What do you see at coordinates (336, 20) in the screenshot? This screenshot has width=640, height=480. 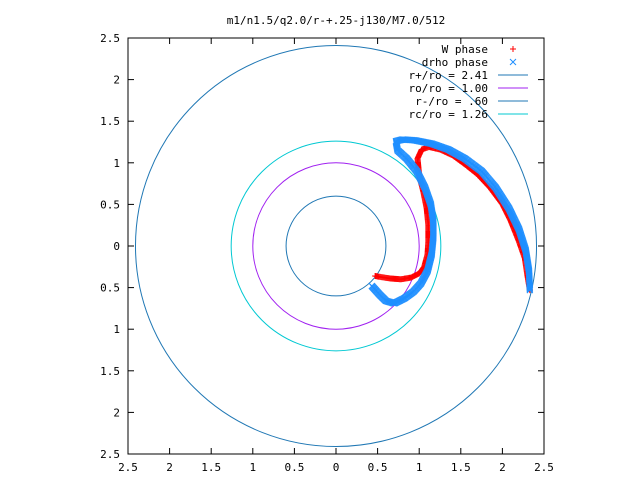 I see `chart-title: m1/n1.5/q2.0/r-+.25-j130/M7.0/512` at bounding box center [336, 20].